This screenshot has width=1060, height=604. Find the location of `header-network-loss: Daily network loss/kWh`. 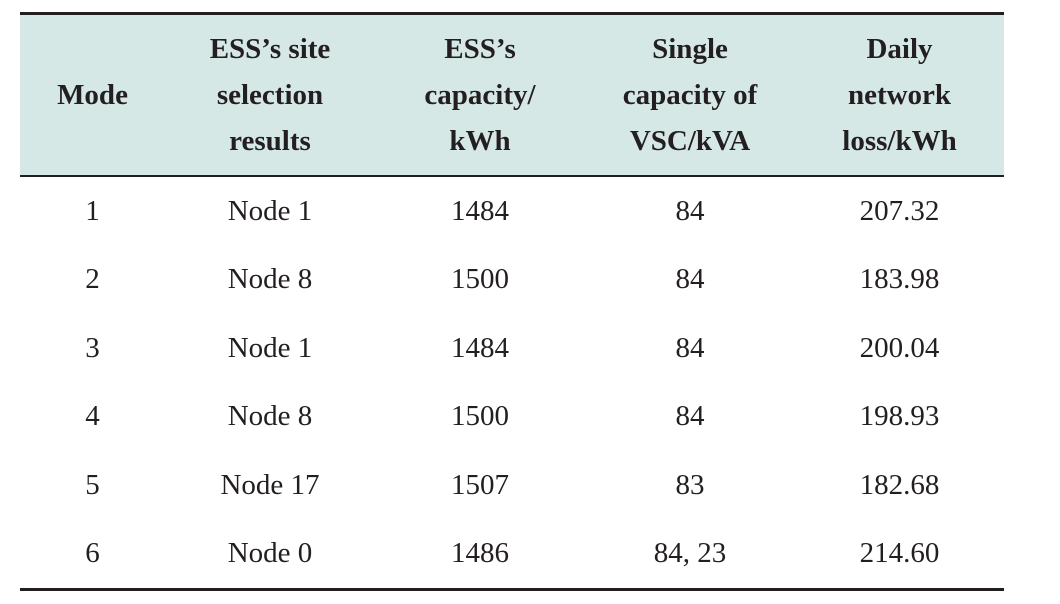

header-network-loss: Daily network loss/kWh is located at coordinates (899, 94).